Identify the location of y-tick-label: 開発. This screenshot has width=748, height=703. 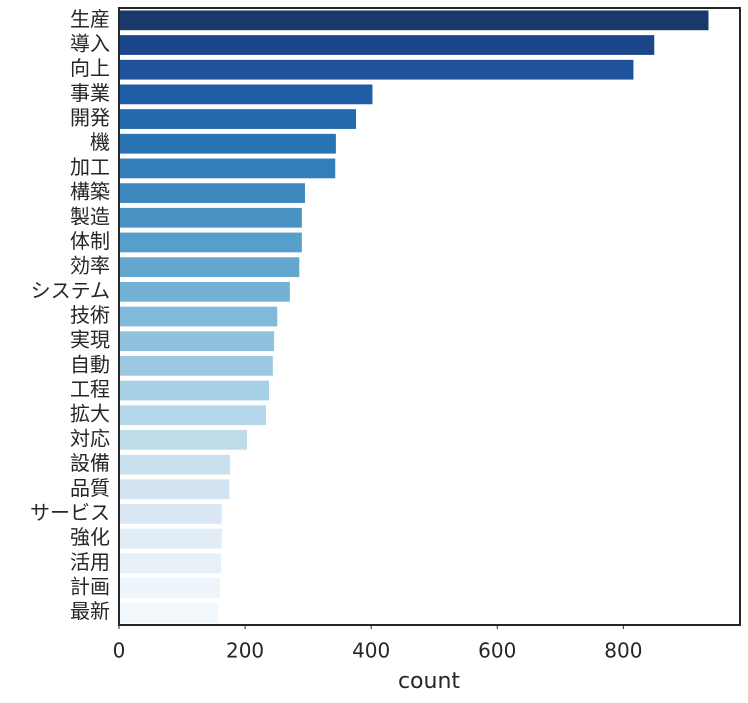
(90, 118).